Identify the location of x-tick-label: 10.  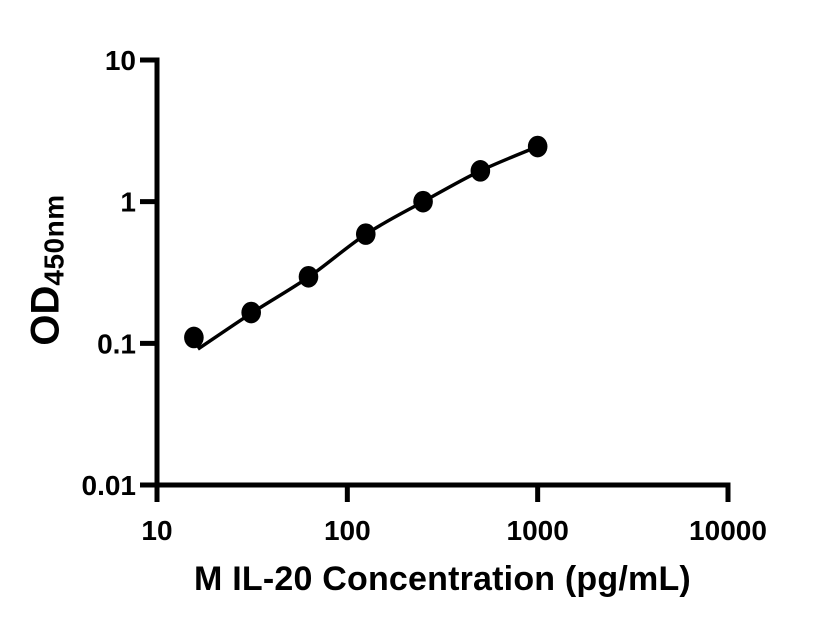
(156, 530).